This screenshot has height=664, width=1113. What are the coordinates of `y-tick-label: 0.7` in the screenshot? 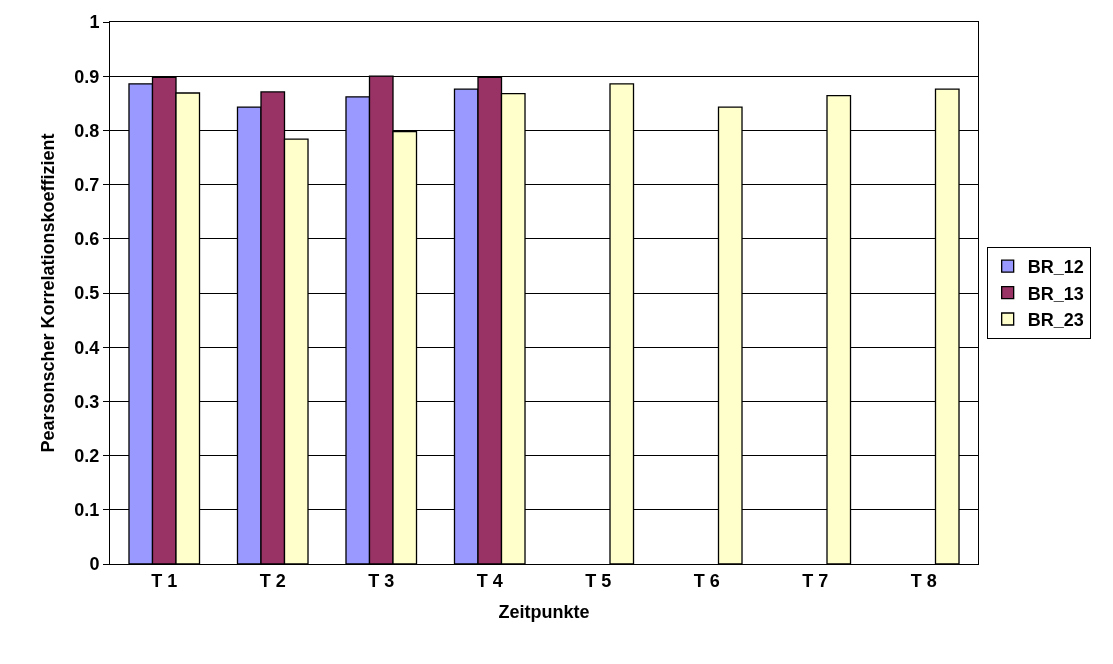 It's located at (87, 184).